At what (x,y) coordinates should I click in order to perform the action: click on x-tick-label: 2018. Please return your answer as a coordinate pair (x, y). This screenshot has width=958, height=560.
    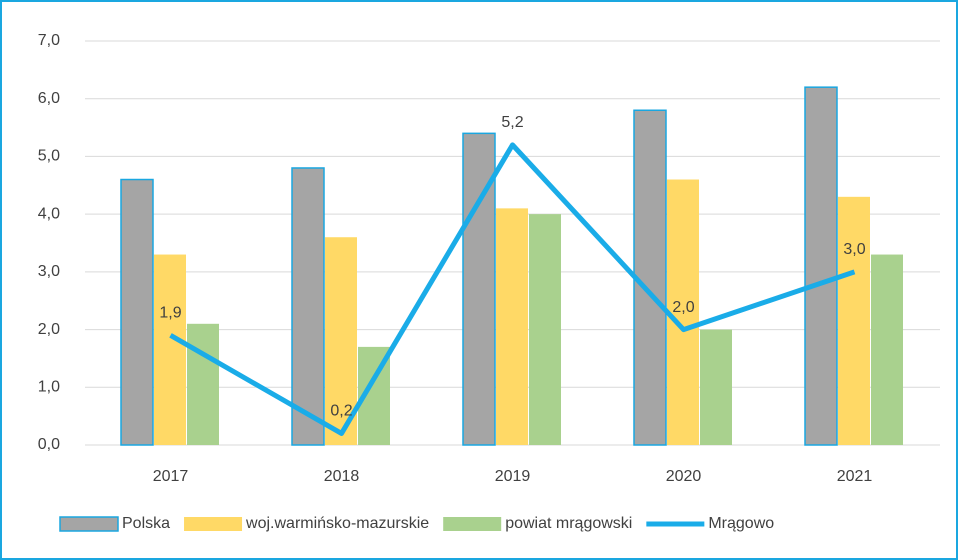
    Looking at the image, I should click on (342, 476).